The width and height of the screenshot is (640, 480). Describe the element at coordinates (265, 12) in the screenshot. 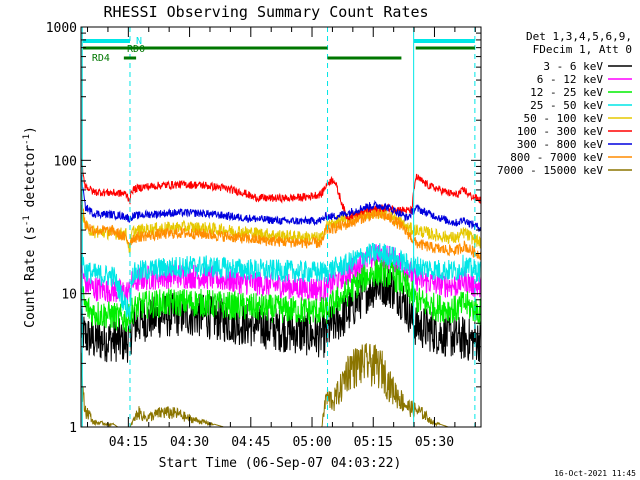

I see `chart-title: RHESSI Observing Summary Count Rates` at that location.